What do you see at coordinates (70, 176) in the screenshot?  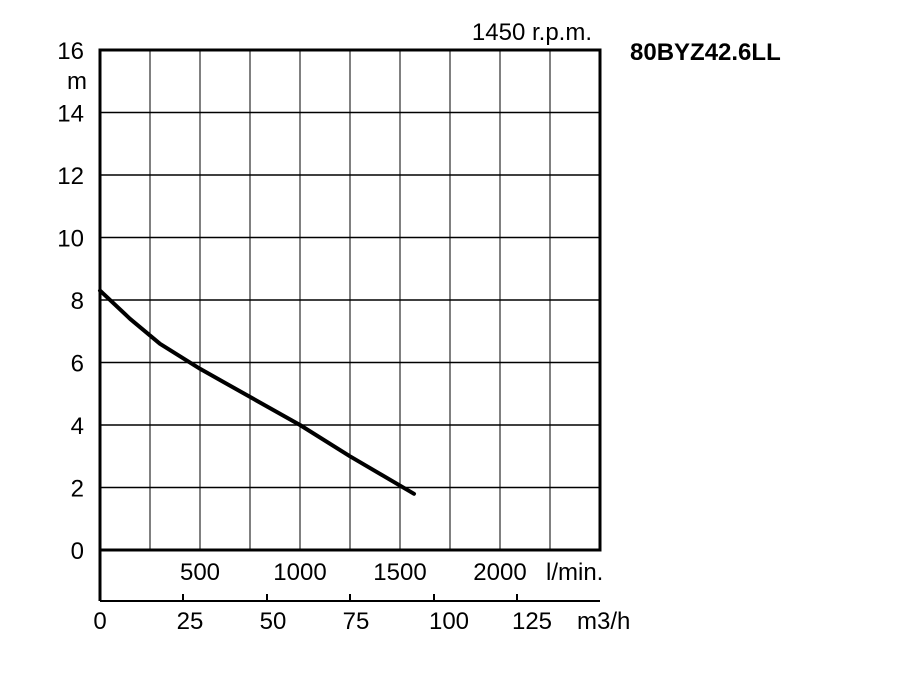 I see `y-tick-label: 12` at bounding box center [70, 176].